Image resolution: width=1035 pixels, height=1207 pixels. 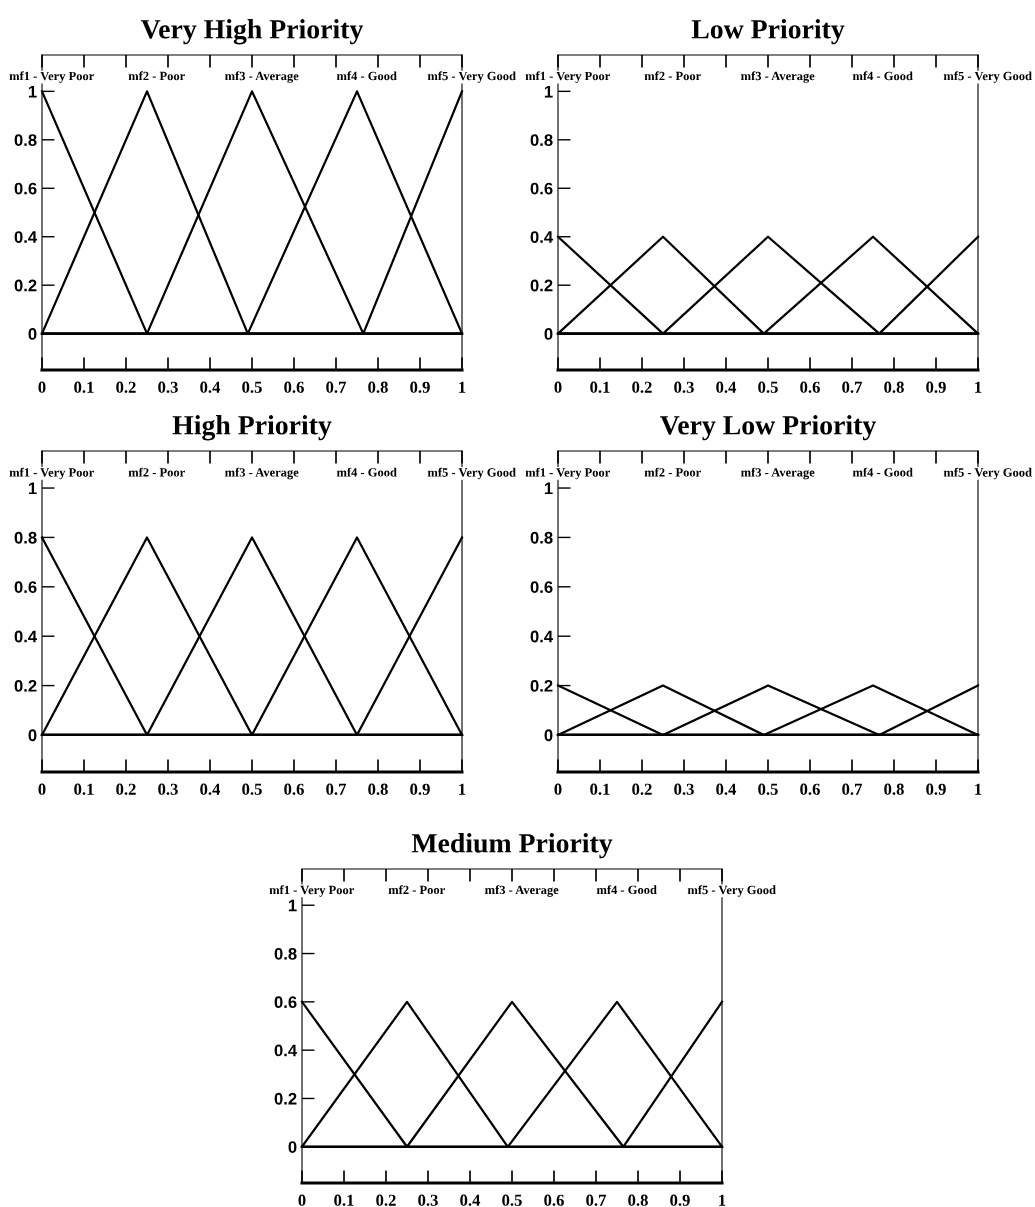 I want to click on chart-title: Medium Priority, so click(x=512, y=846).